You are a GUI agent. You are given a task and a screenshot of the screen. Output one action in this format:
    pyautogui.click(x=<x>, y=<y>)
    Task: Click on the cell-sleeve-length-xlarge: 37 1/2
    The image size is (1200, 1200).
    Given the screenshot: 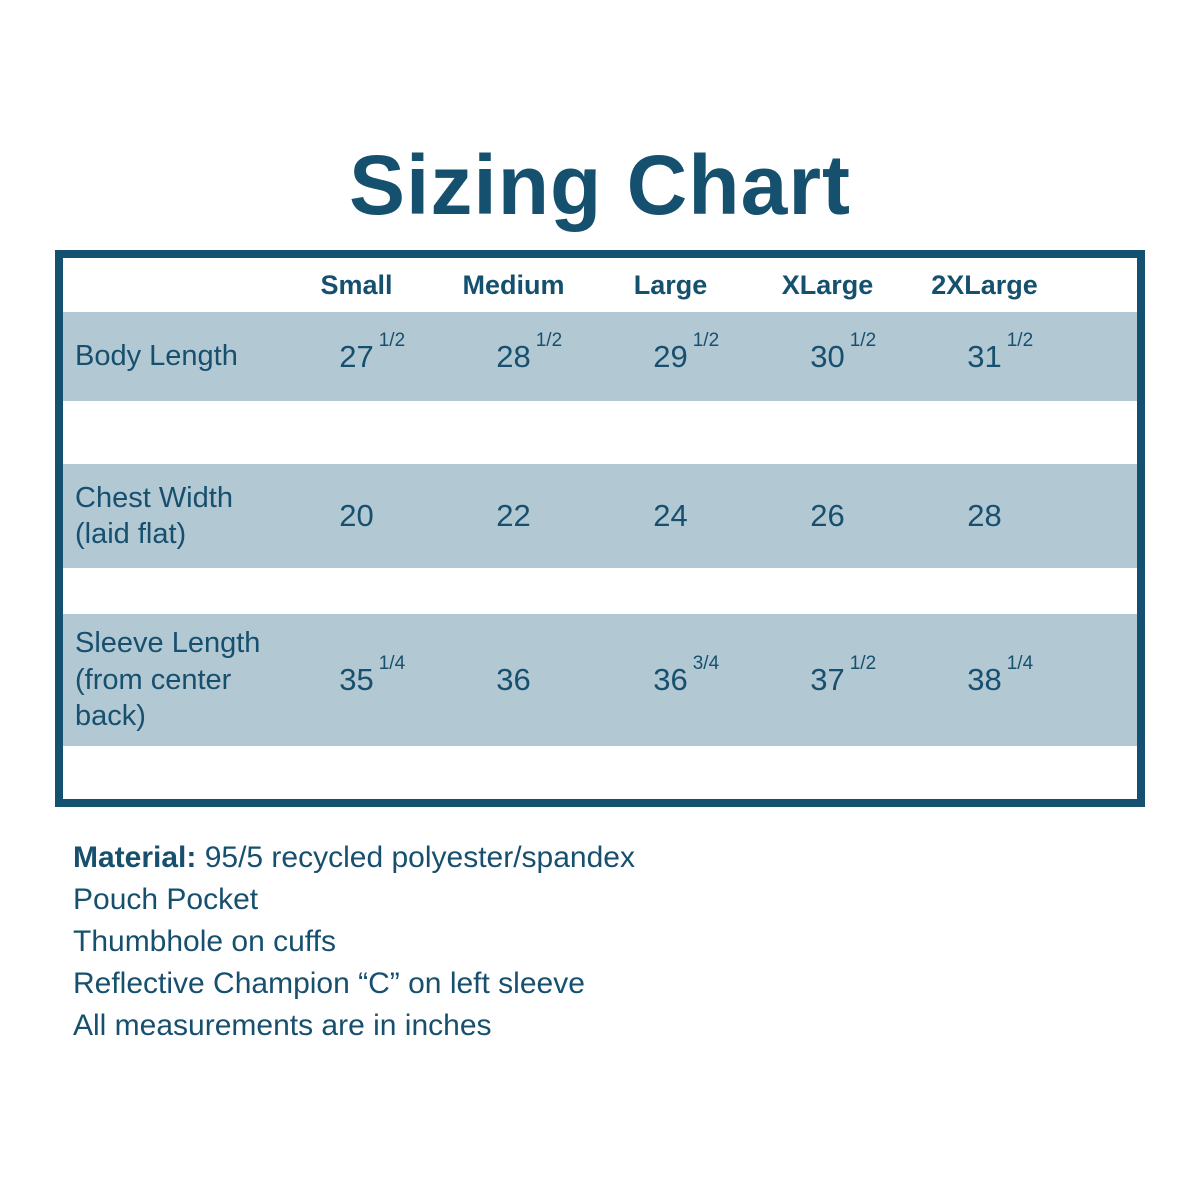 What is the action you would take?
    pyautogui.click(x=827, y=675)
    